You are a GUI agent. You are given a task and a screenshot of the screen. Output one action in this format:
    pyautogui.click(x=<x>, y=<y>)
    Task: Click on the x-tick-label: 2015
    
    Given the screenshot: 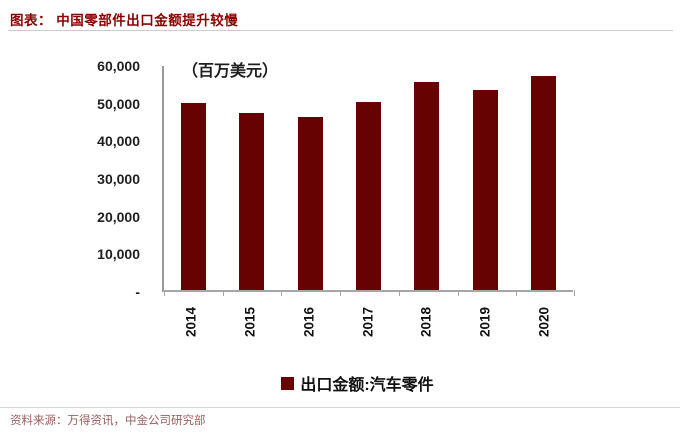 What is the action you would take?
    pyautogui.click(x=250, y=322)
    